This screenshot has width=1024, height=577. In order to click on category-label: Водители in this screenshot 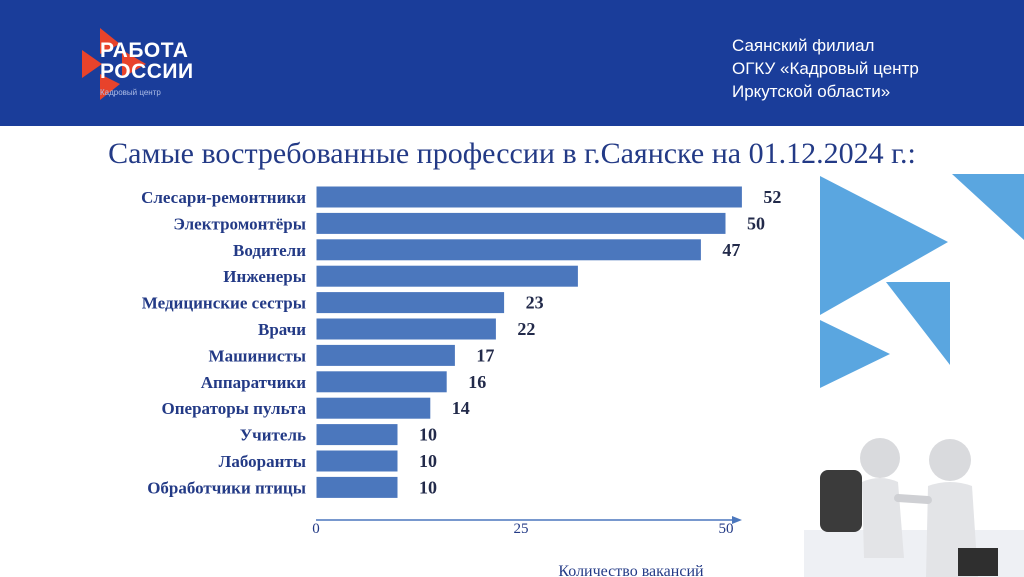, I will do `click(269, 250)`.